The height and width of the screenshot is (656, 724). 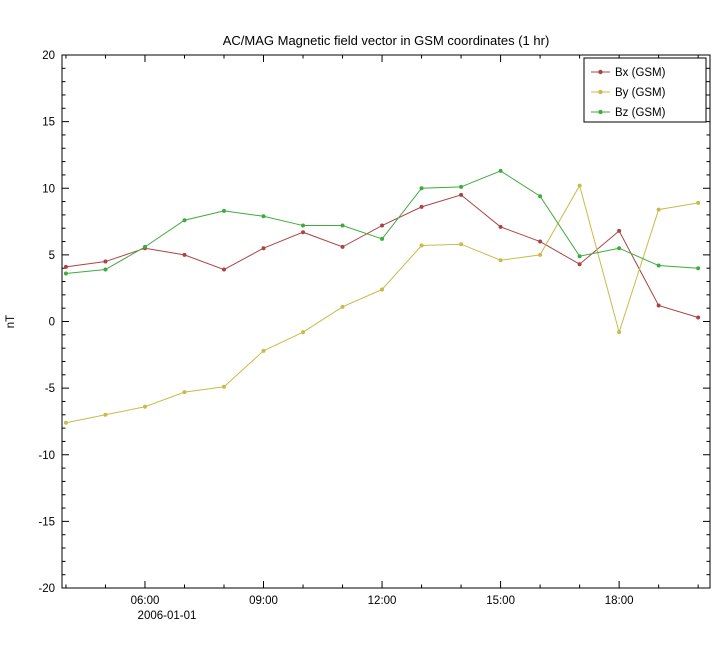 What do you see at coordinates (48, 123) in the screenshot?
I see `y-tick-label: 15` at bounding box center [48, 123].